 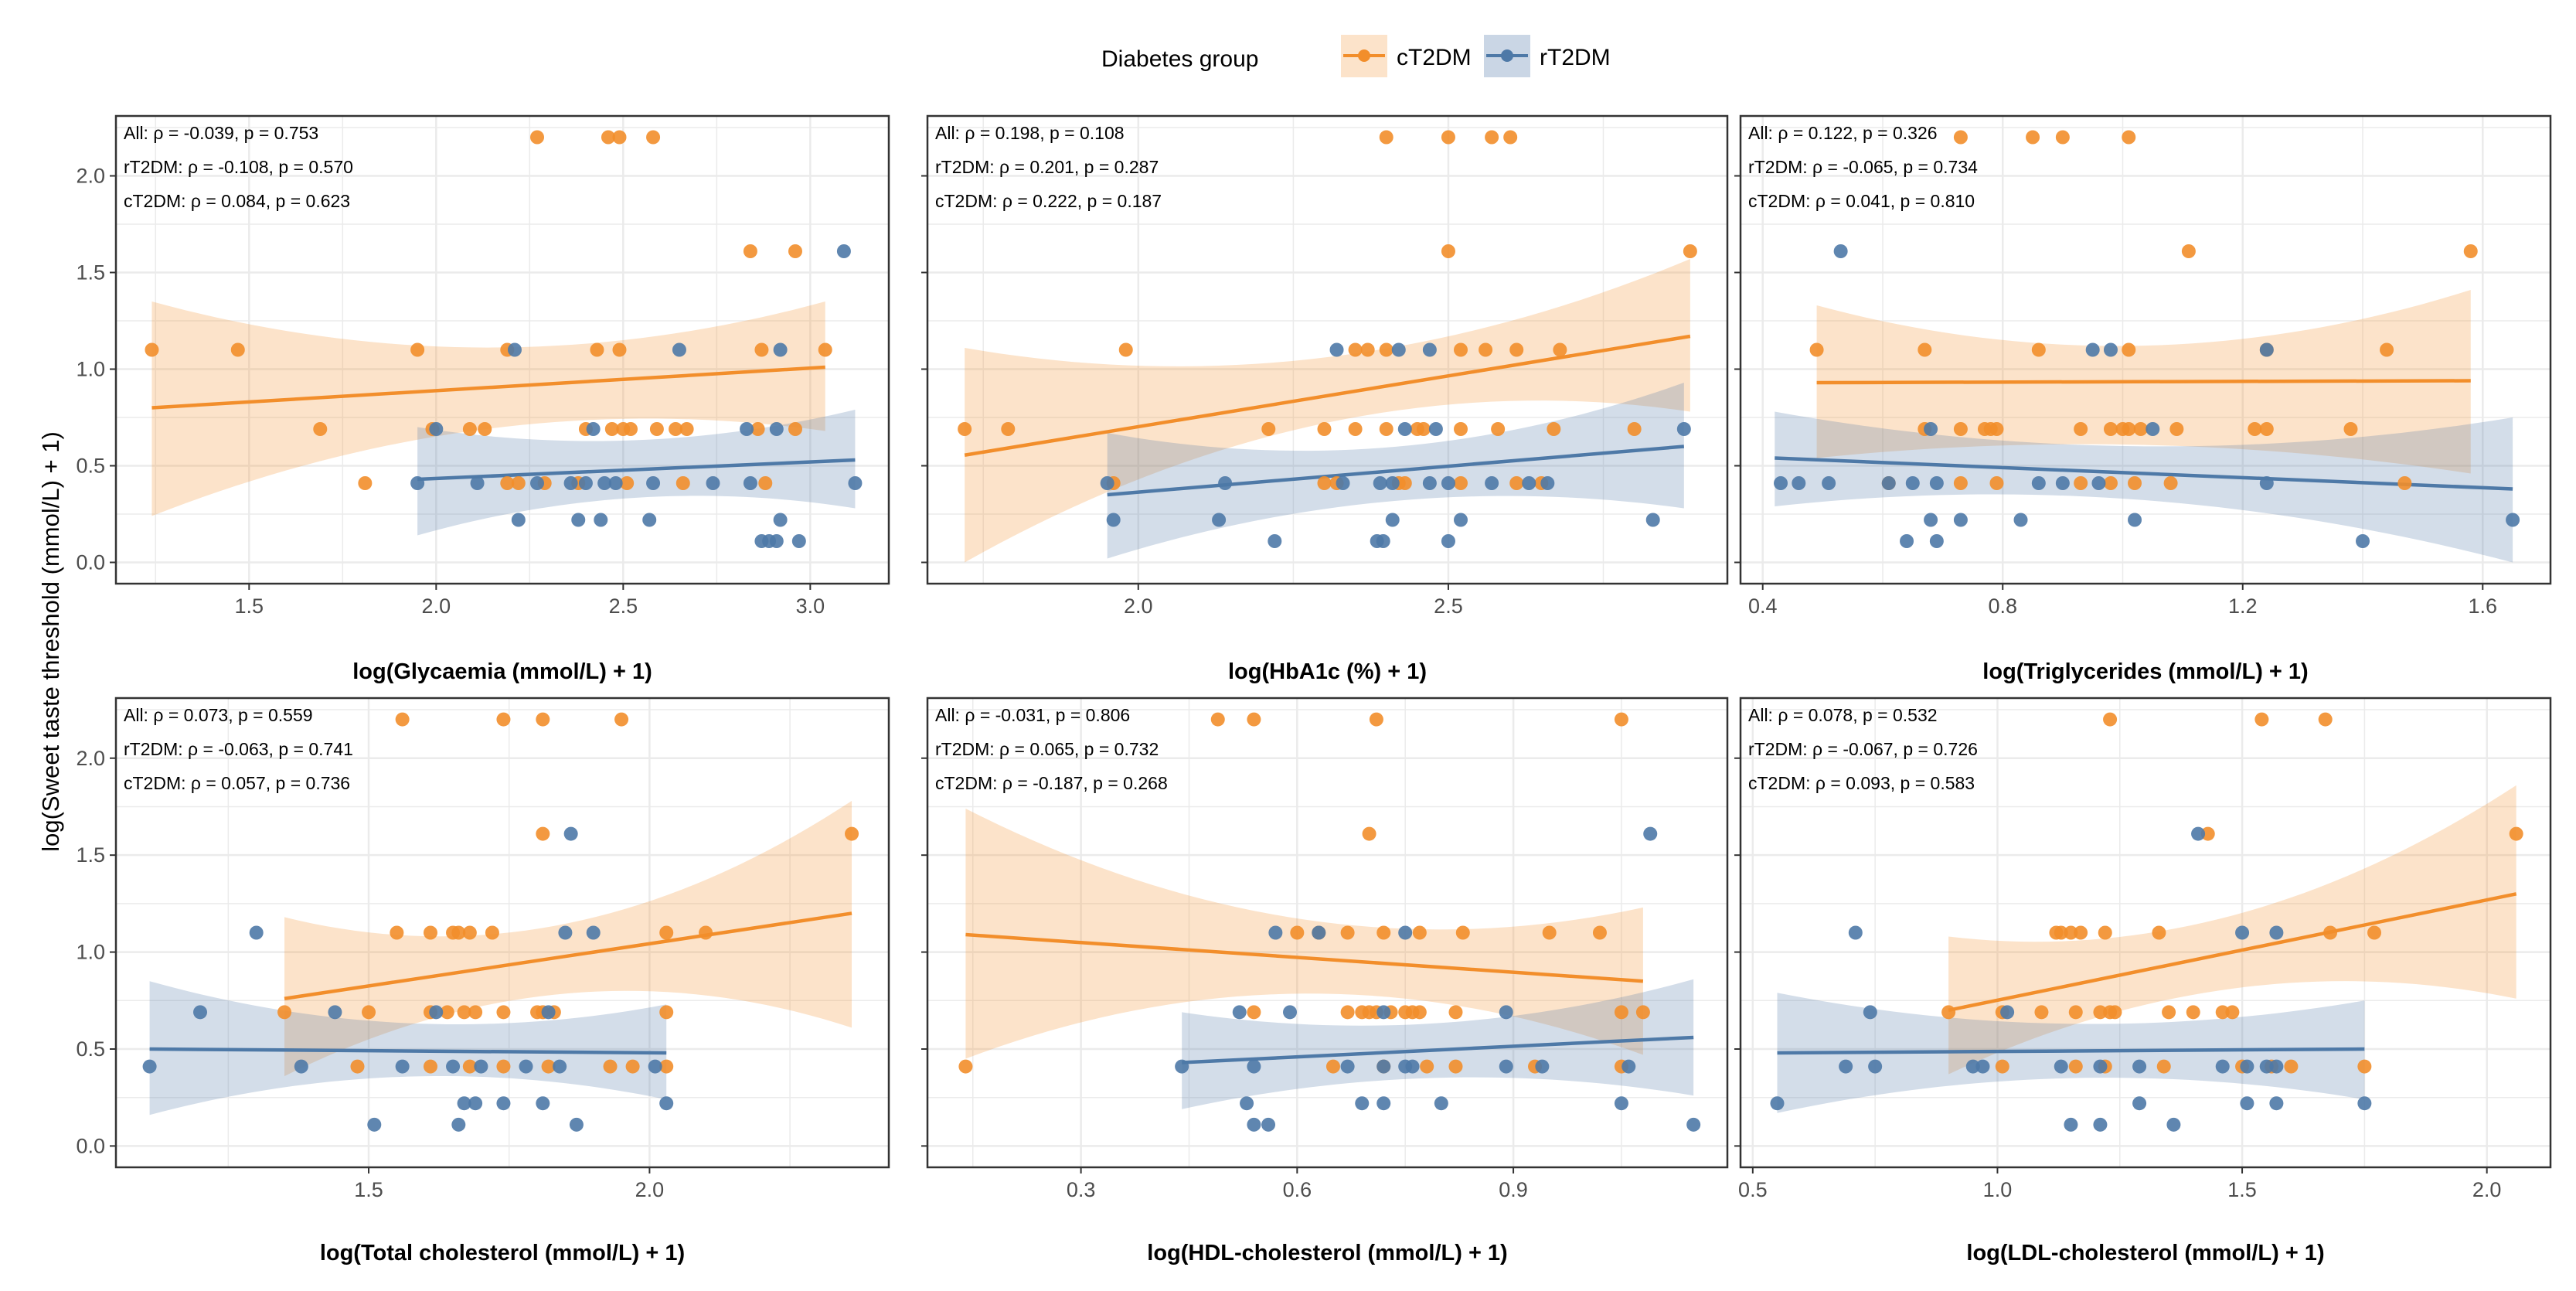 I want to click on fit-line-cT2DM, so click(x=2143, y=382).